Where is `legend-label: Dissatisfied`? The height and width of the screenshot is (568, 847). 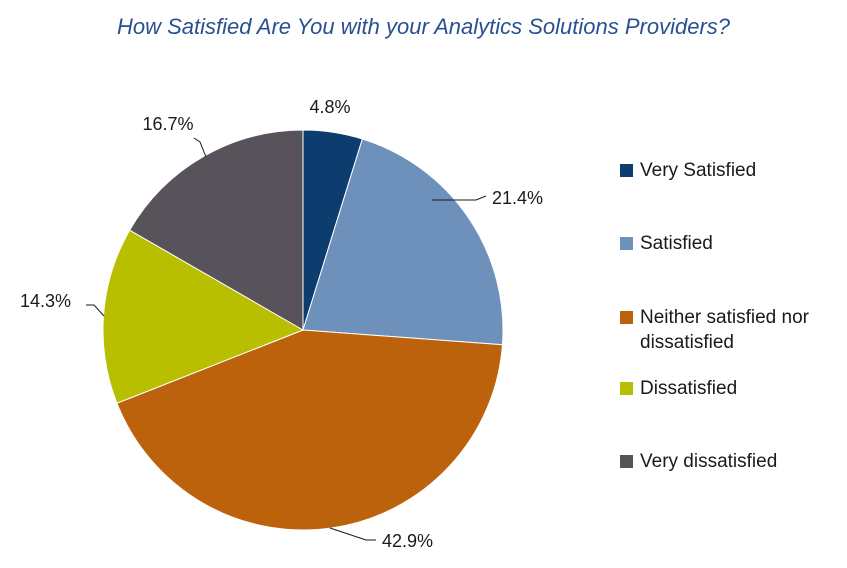 legend-label: Dissatisfied is located at coordinates (689, 388).